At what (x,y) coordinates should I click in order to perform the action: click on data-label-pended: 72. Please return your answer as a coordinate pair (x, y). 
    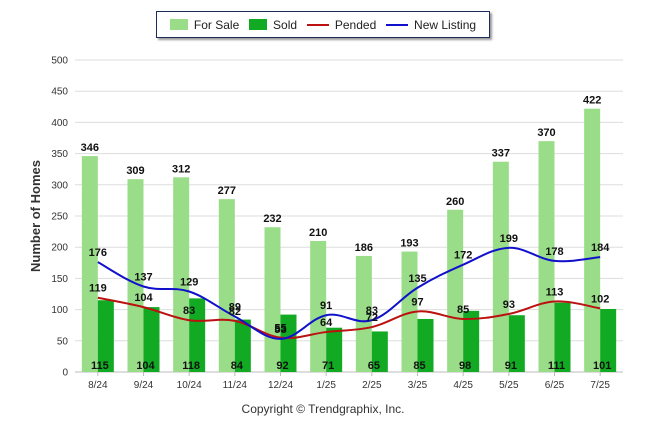
    Looking at the image, I should click on (372, 318).